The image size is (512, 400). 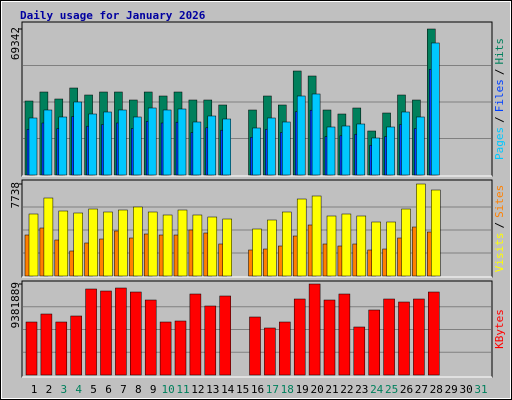 I want to click on legend-entry: Files, so click(x=499, y=95).